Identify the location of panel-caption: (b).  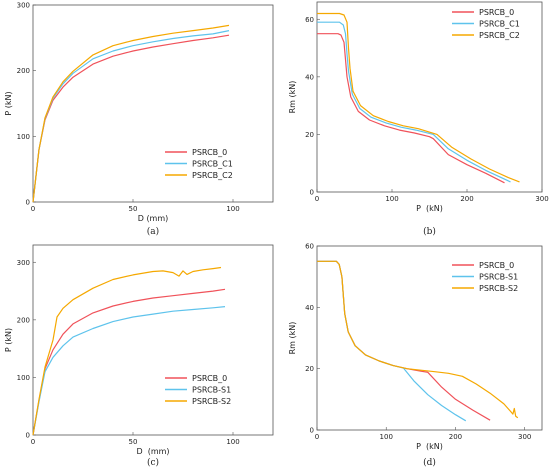
(429, 231).